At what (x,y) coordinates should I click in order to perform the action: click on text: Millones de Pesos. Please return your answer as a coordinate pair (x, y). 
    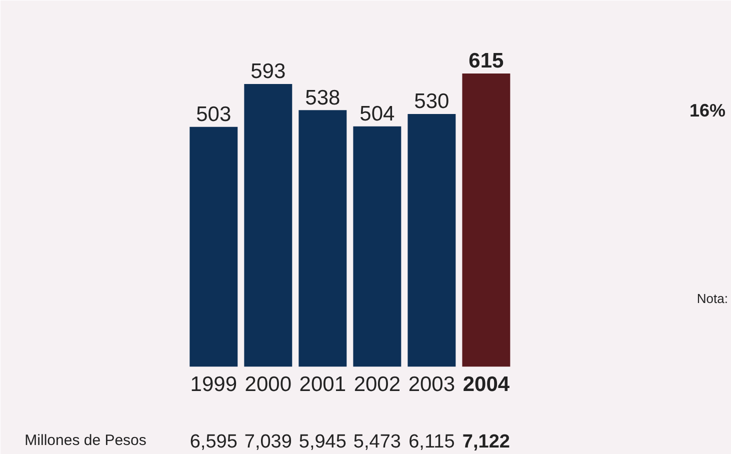
    Looking at the image, I should click on (85, 441).